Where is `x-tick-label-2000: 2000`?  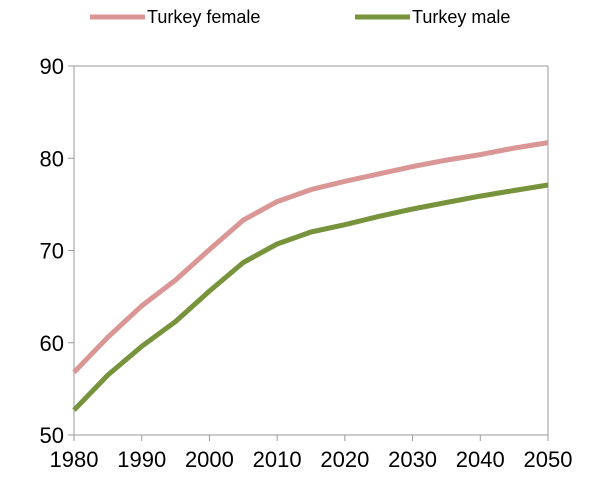 x-tick-label-2000: 2000 is located at coordinates (209, 459).